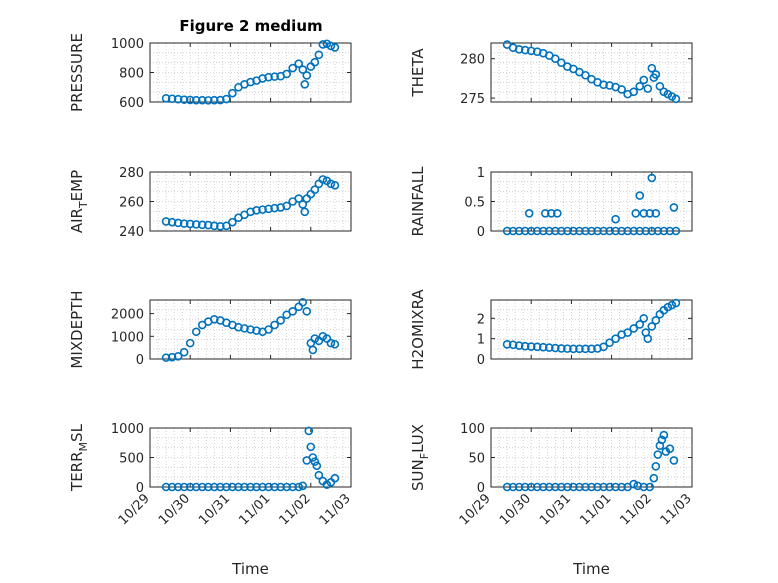  What do you see at coordinates (591, 569) in the screenshot?
I see `x-axis-label: Time` at bounding box center [591, 569].